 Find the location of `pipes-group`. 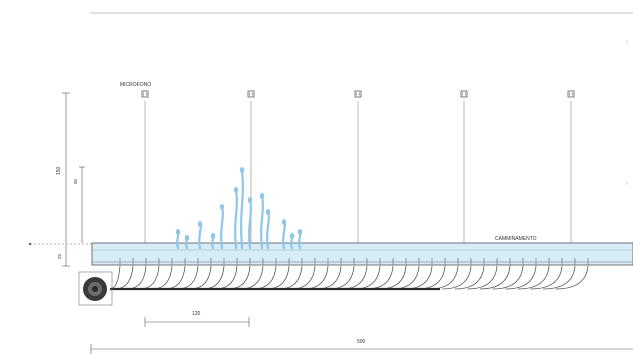

pipes-group is located at coordinates (349, 277).